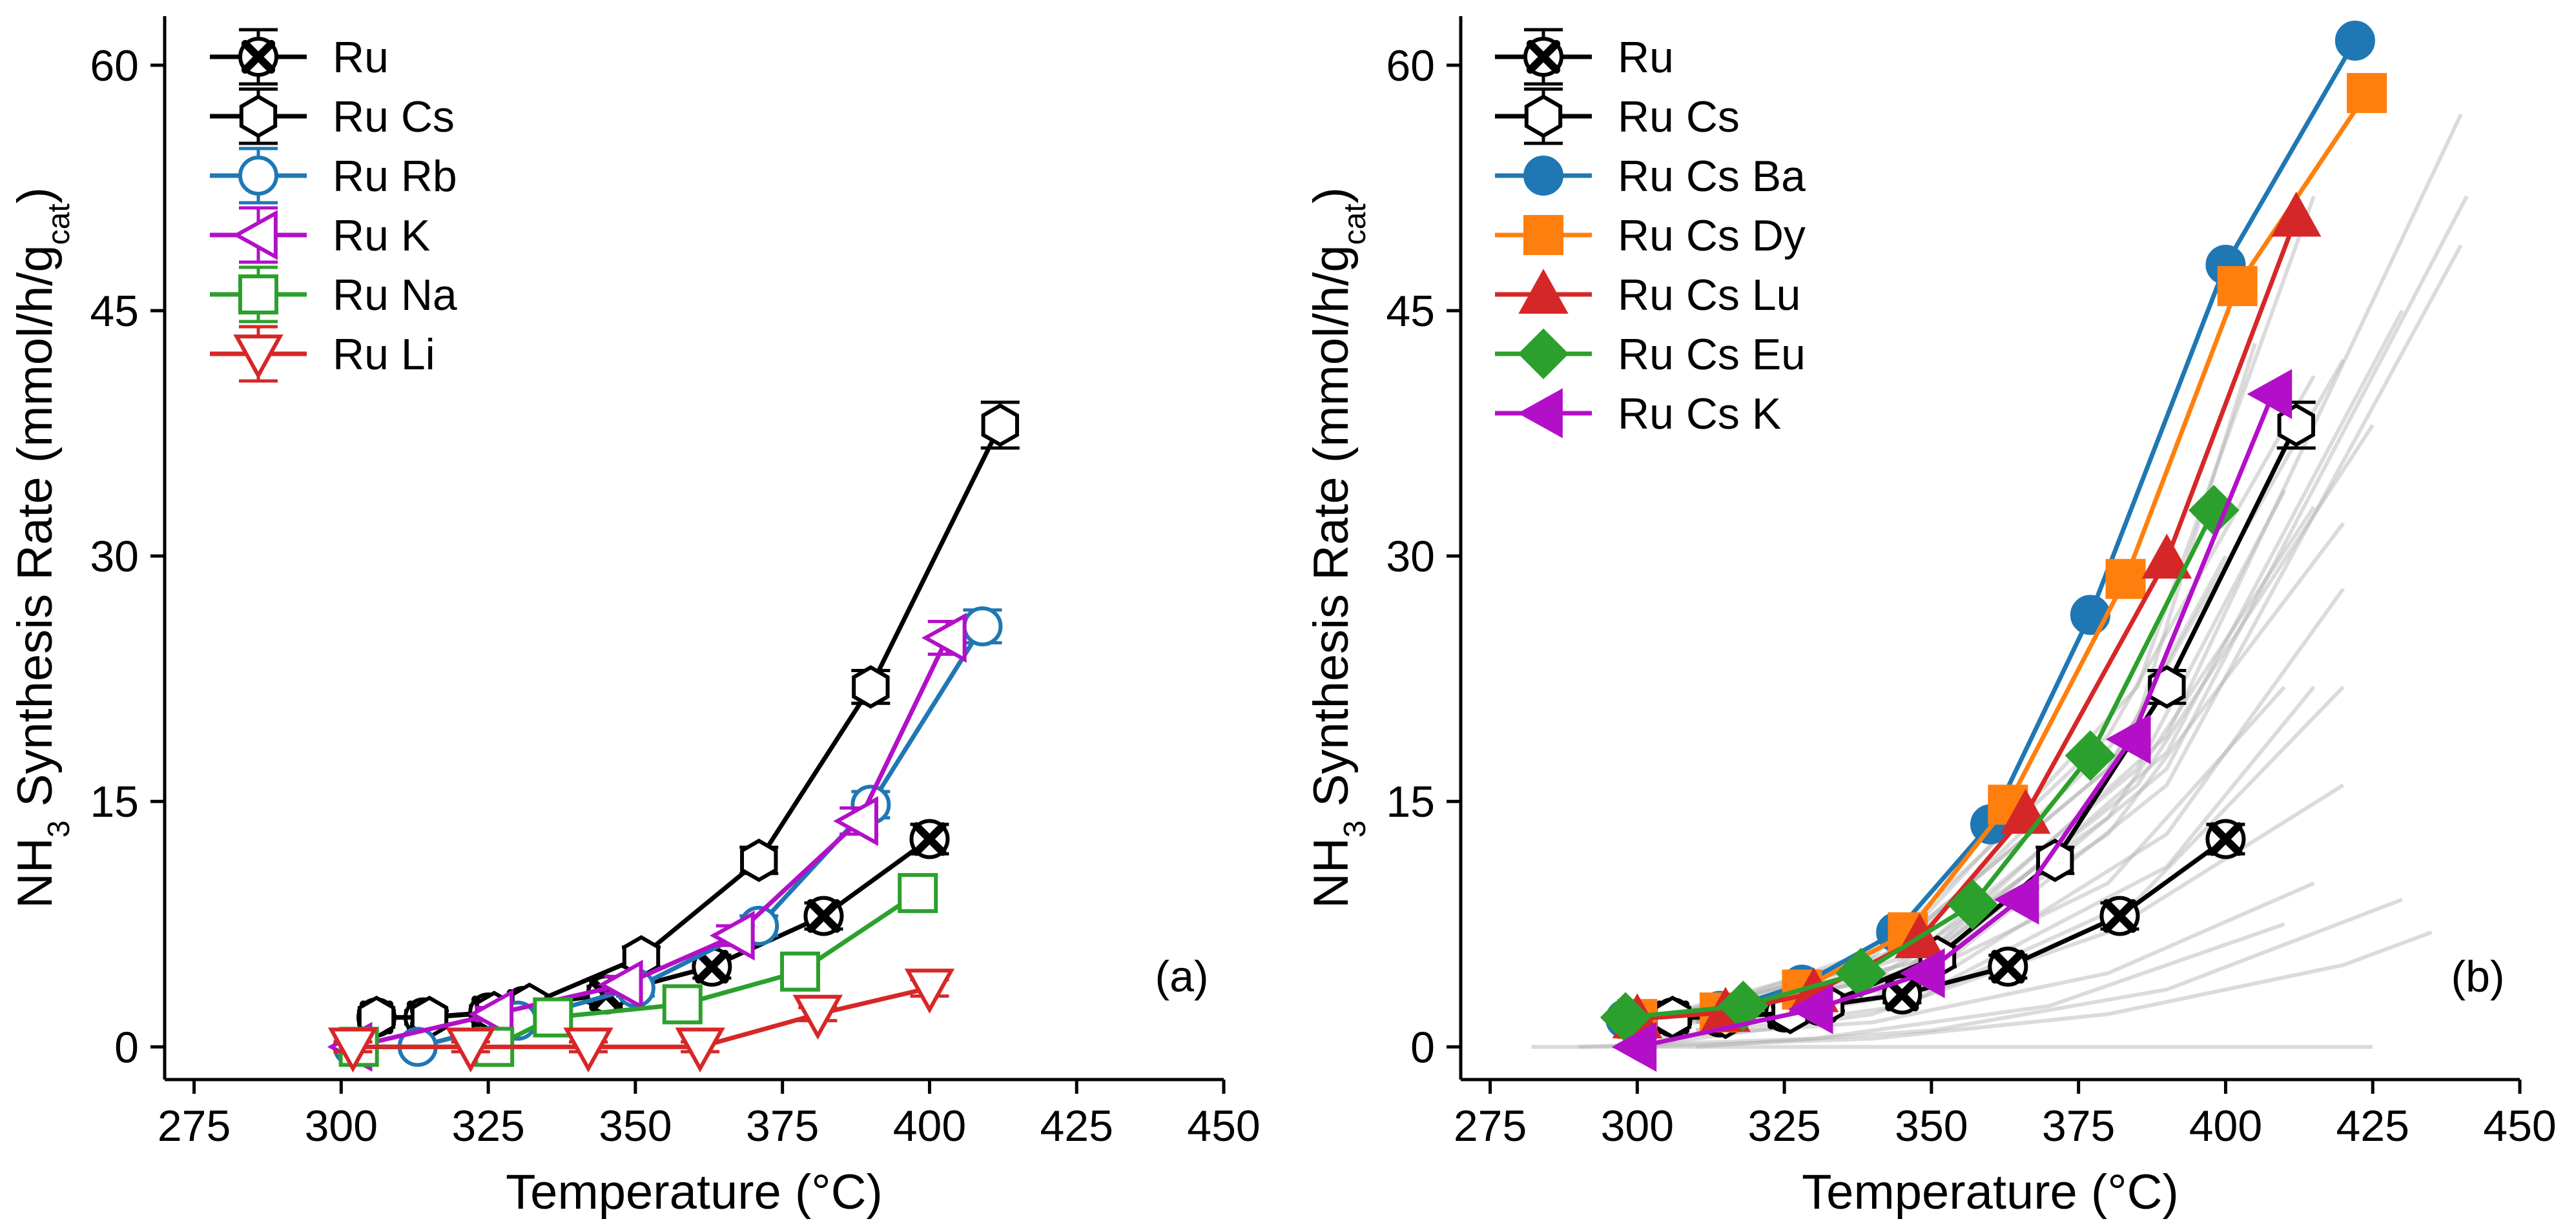  What do you see at coordinates (35, 195) in the screenshot?
I see `y-title-end: )` at bounding box center [35, 195].